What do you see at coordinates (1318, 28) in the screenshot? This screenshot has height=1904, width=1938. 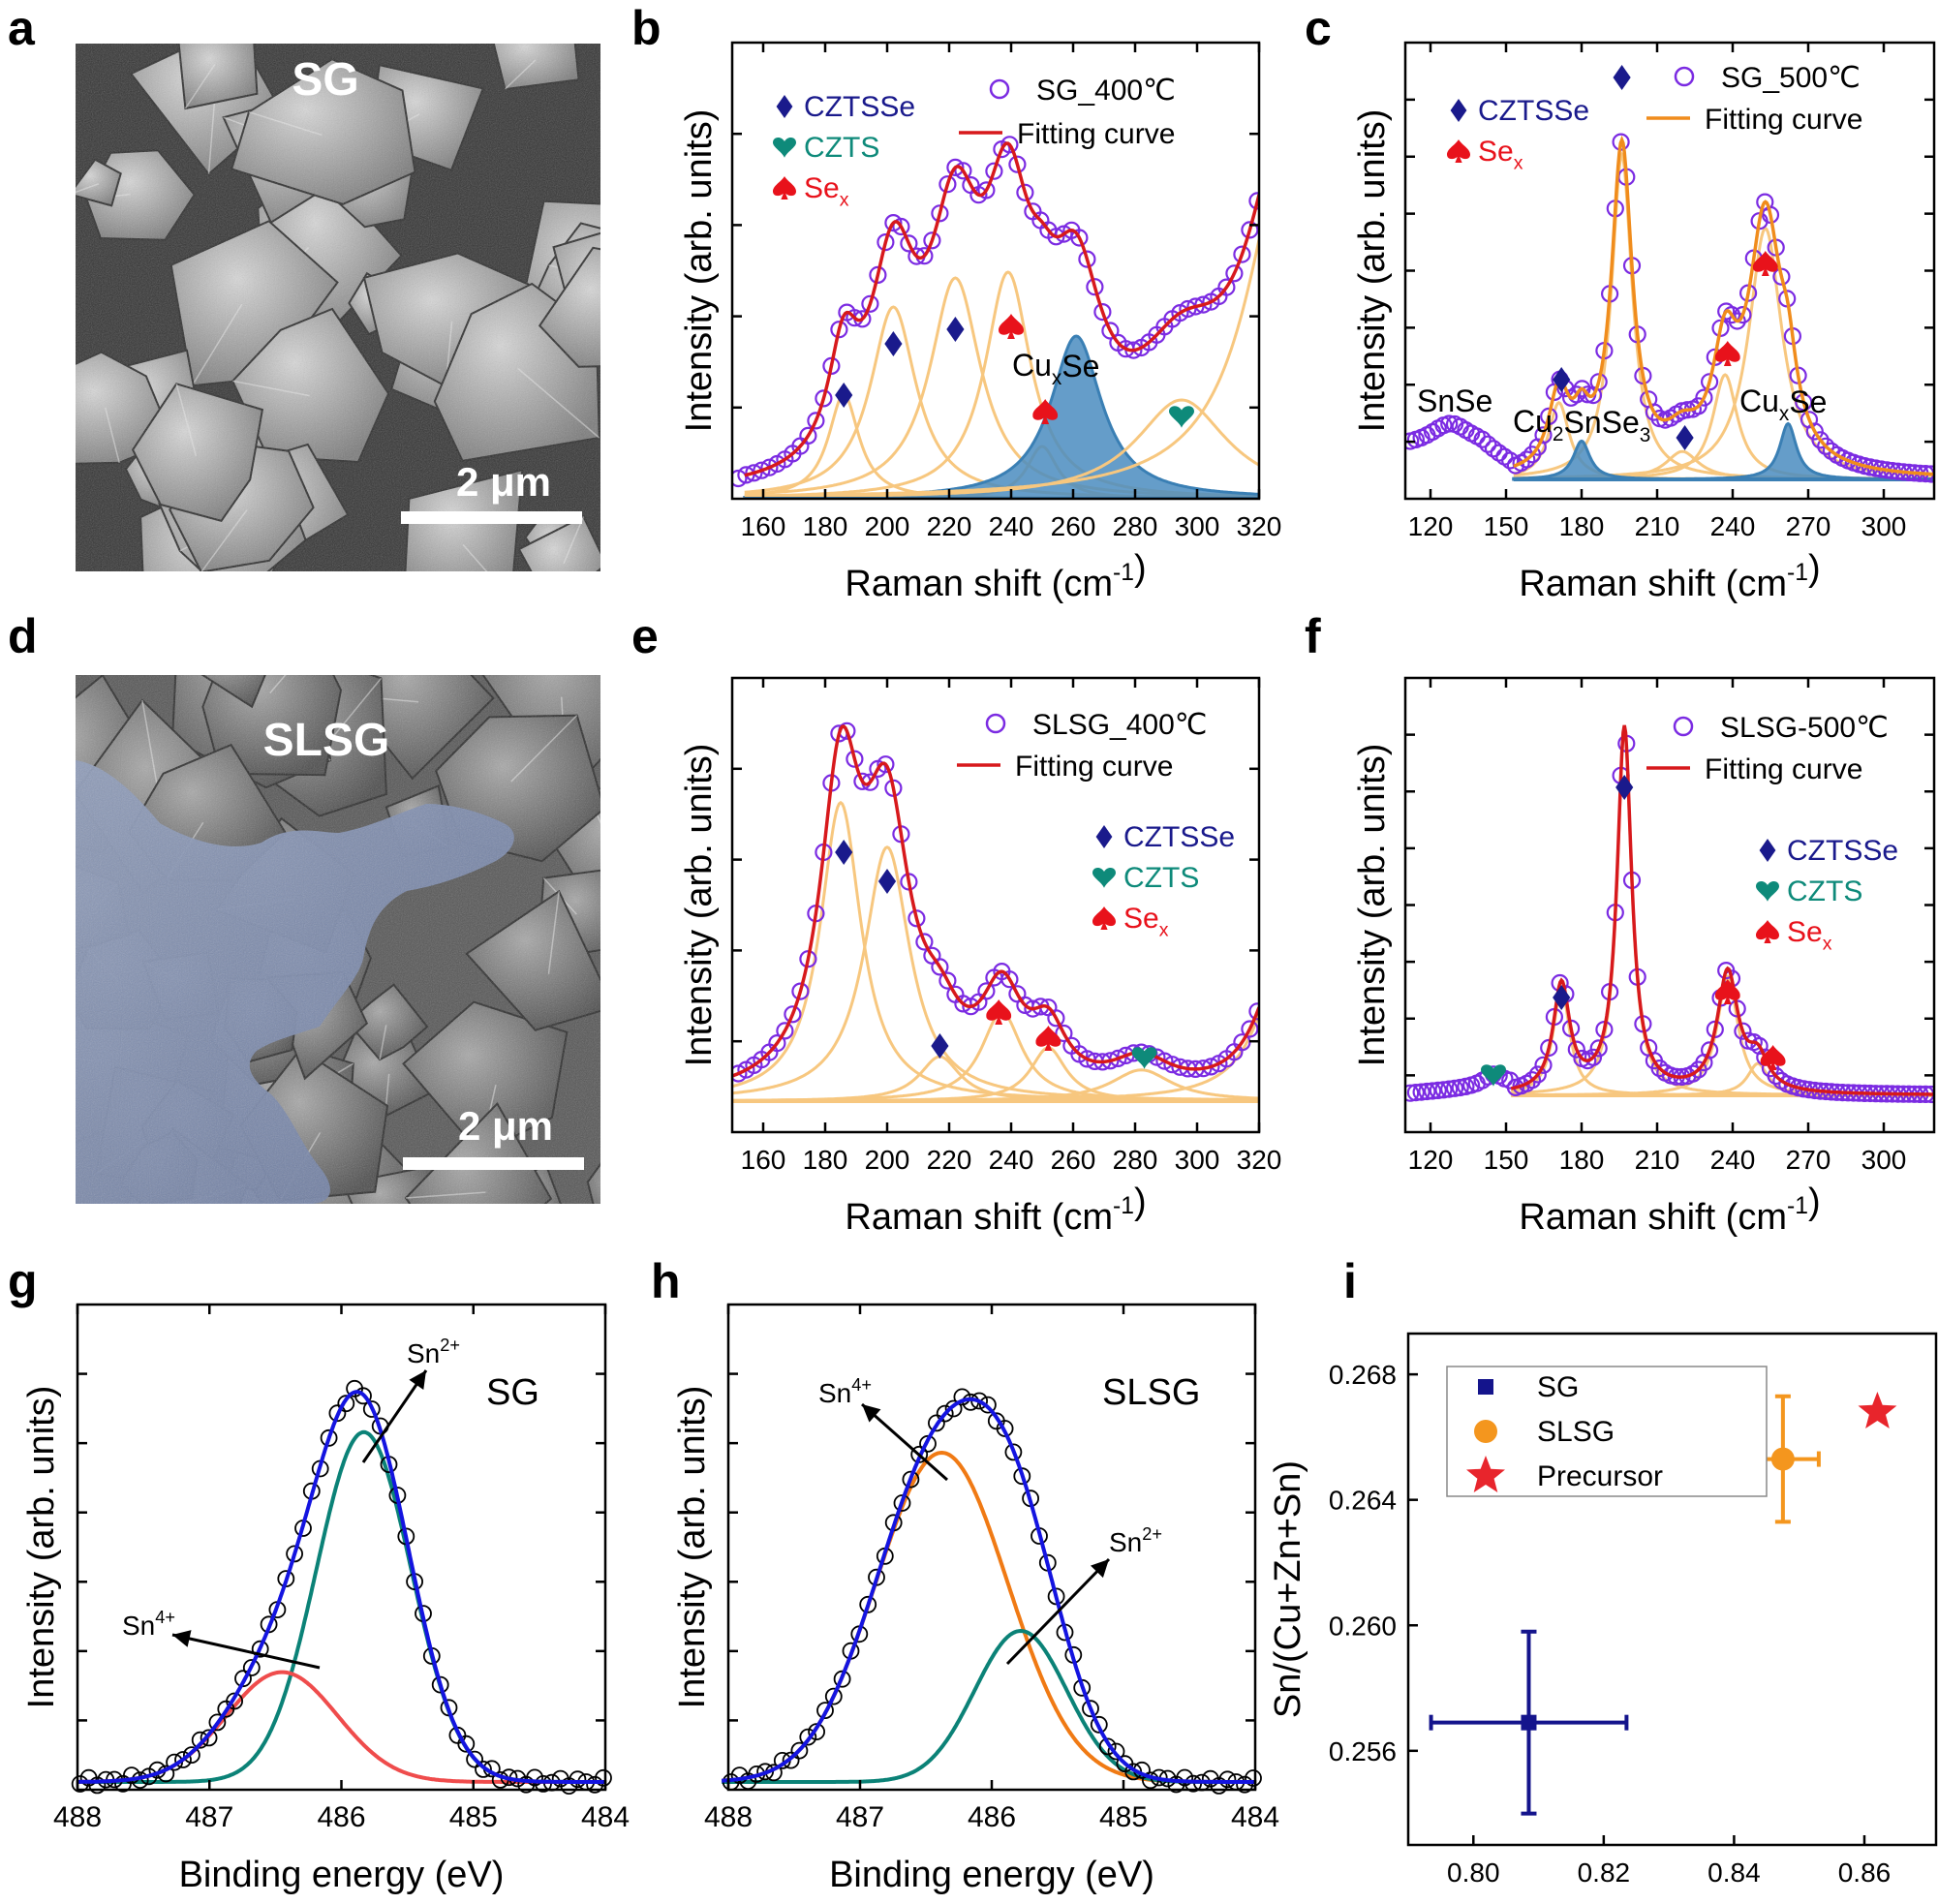 I see `panel-label-c: c` at bounding box center [1318, 28].